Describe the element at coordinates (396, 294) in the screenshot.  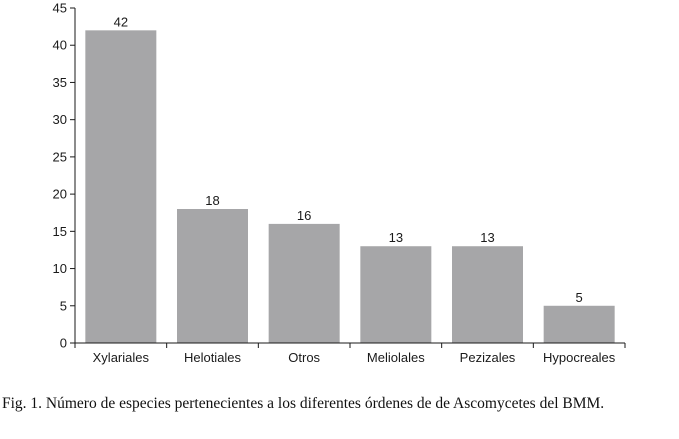
I see `bar-meliolales` at that location.